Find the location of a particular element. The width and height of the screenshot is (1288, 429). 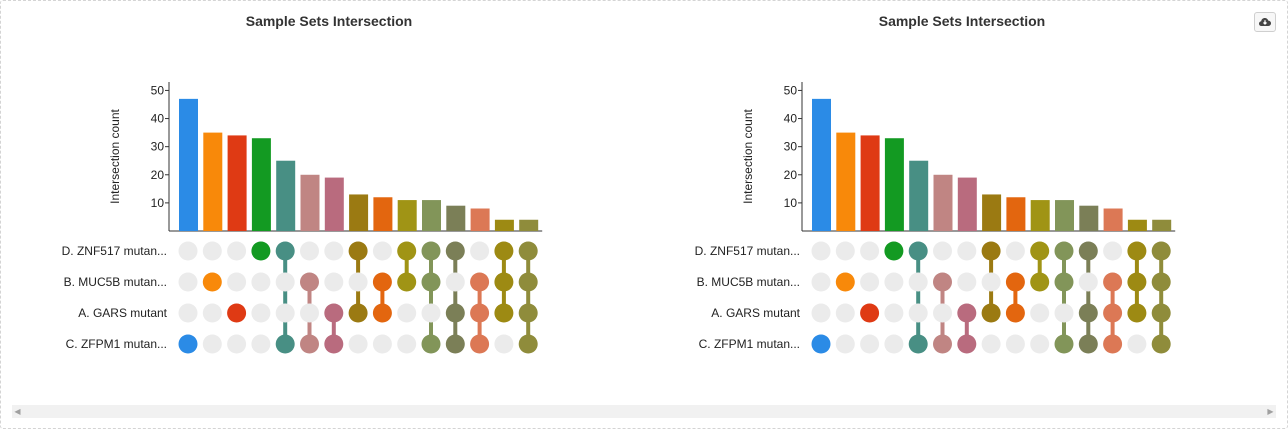

y-tick-label: 10 is located at coordinates (791, 203).